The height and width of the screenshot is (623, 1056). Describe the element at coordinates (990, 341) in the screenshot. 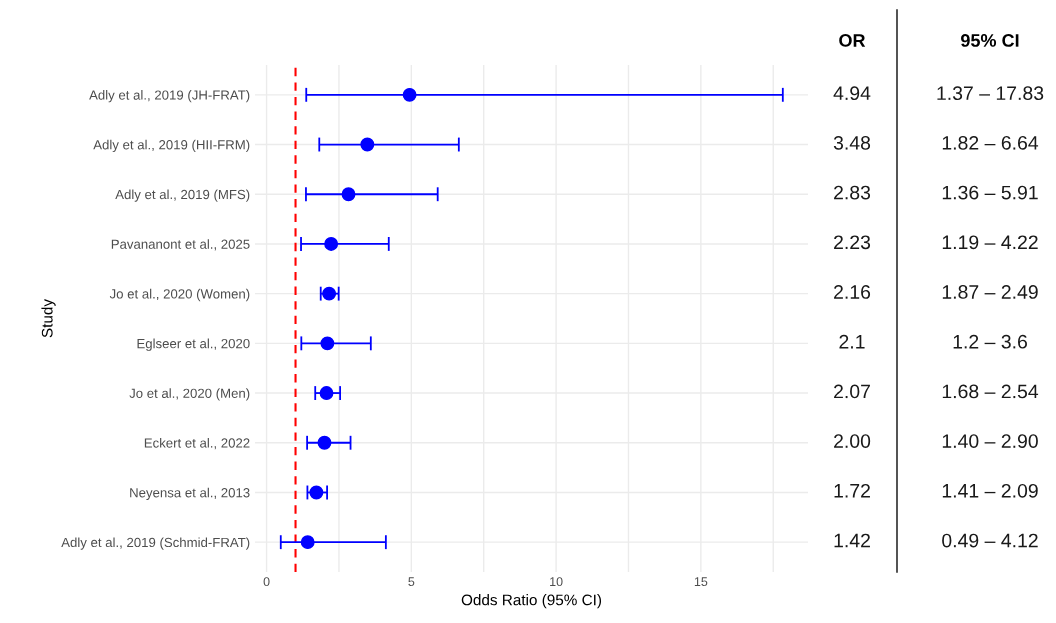

I see `text: 1.2 – 3.6` at that location.